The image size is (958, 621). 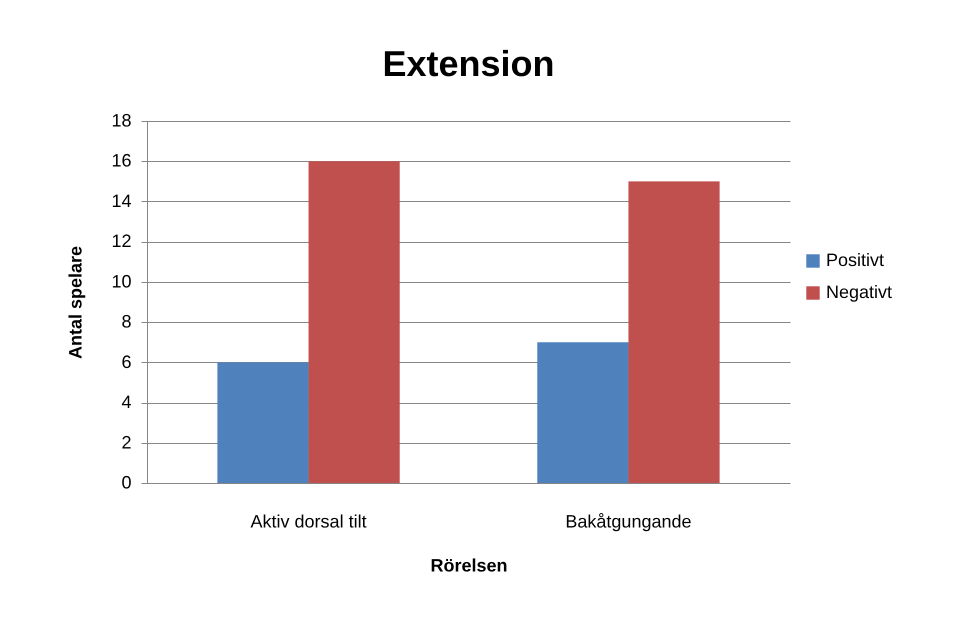 What do you see at coordinates (126, 362) in the screenshot?
I see `y-tick-label: 6` at bounding box center [126, 362].